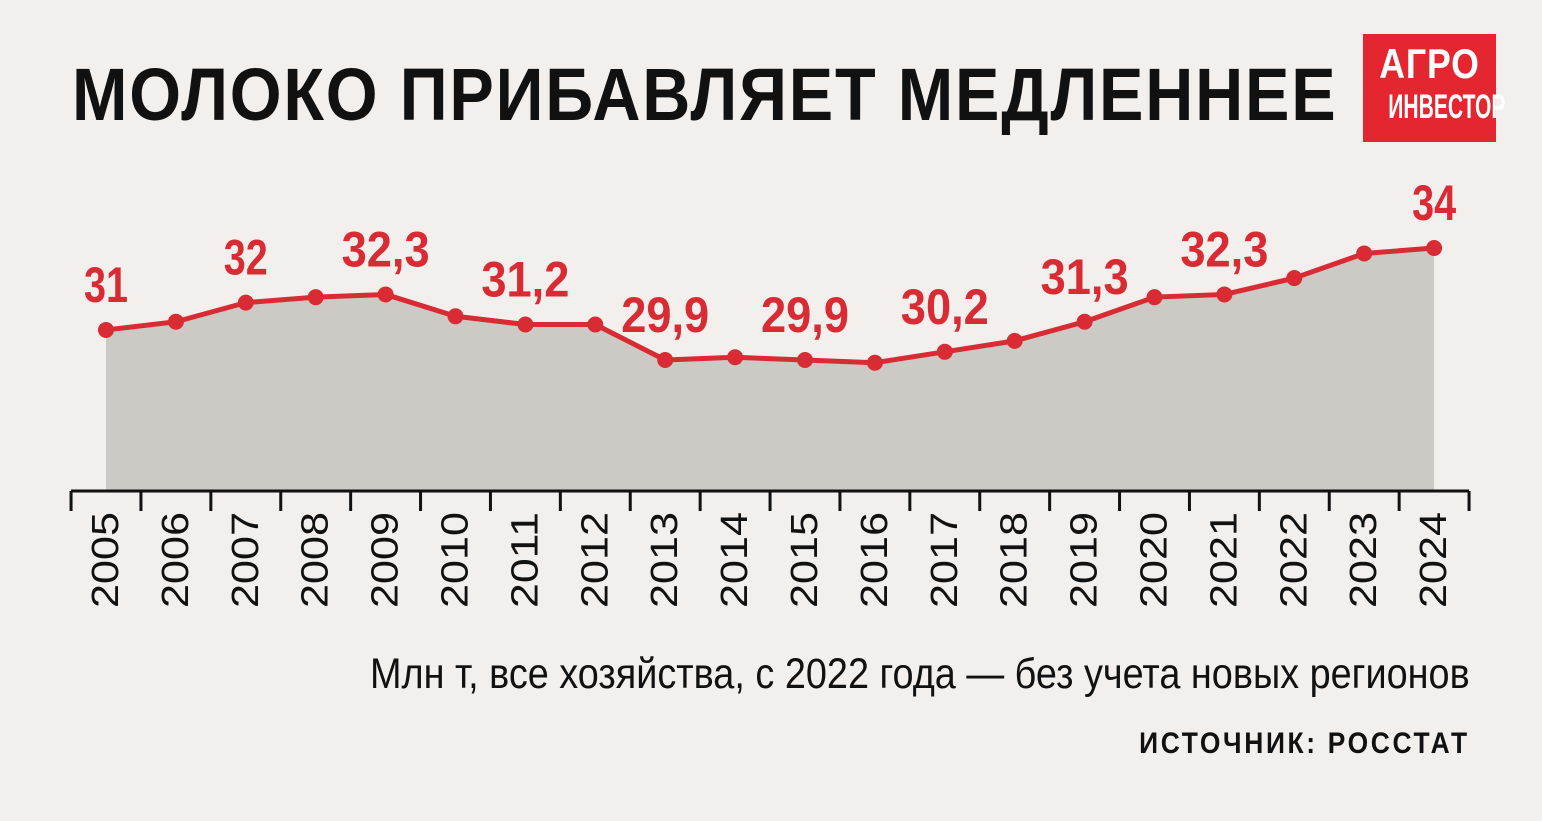 This screenshot has width=1542, height=821. What do you see at coordinates (246, 258) in the screenshot?
I see `data-label: 32` at bounding box center [246, 258].